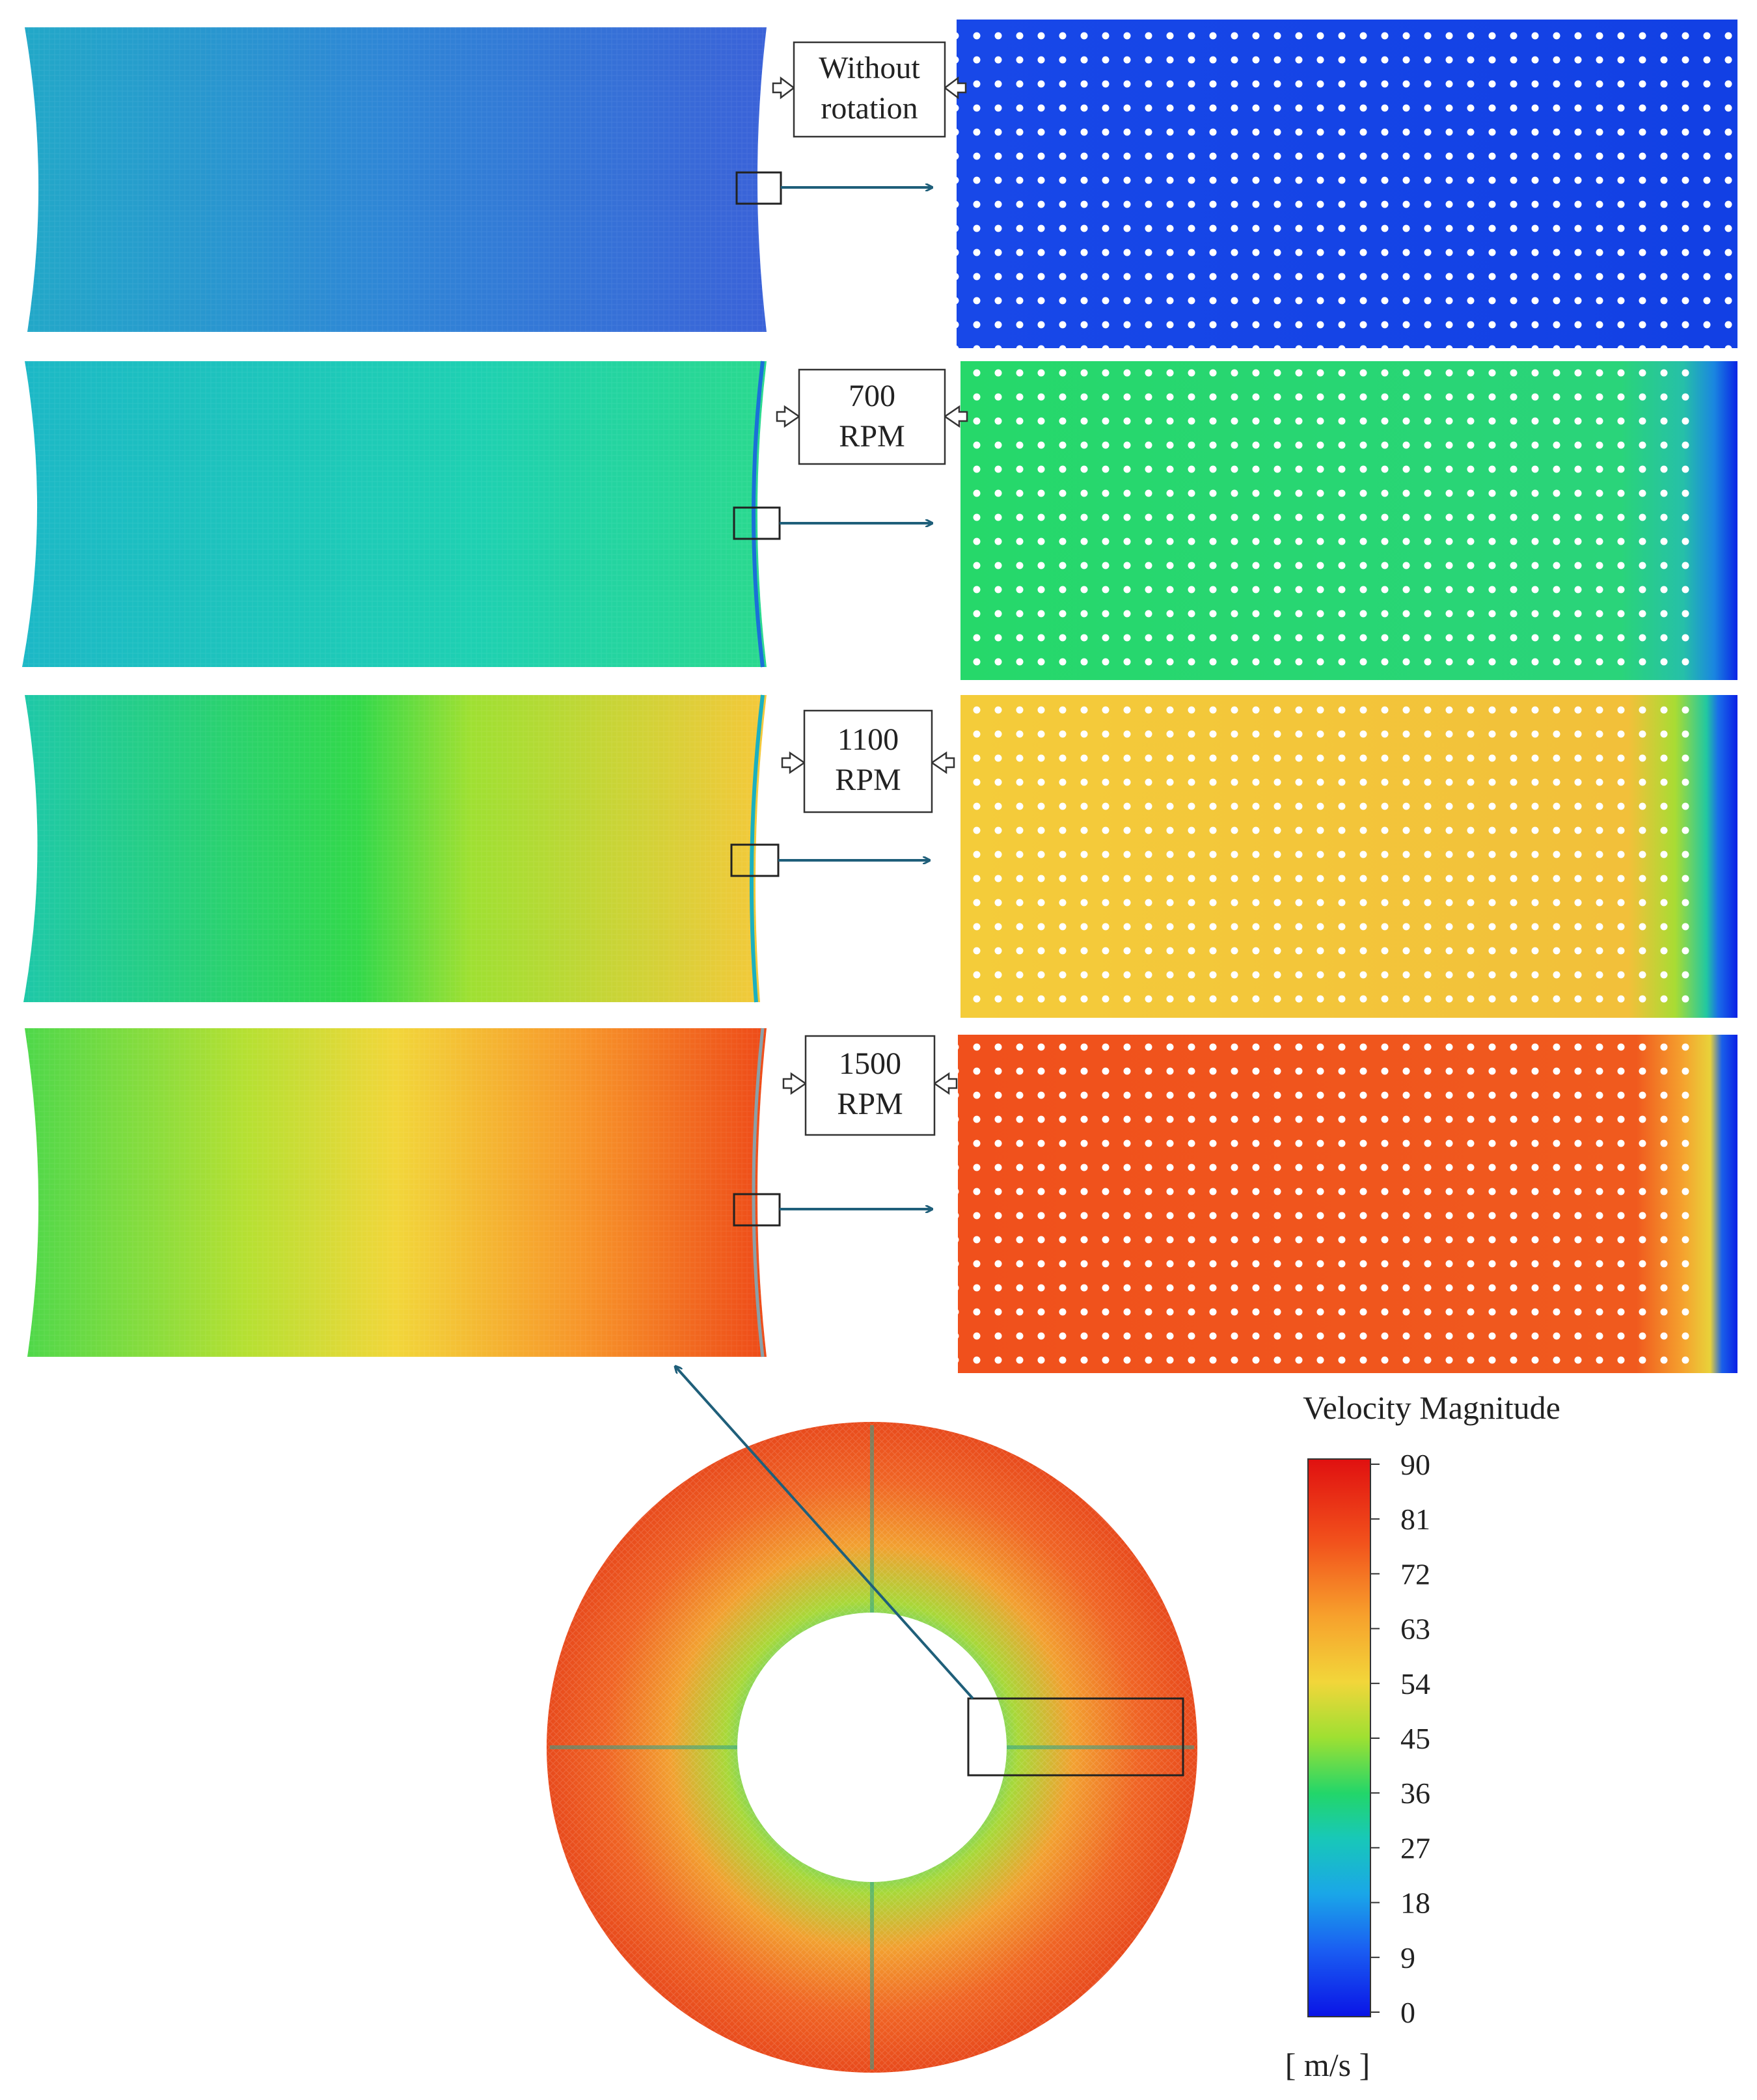 The height and width of the screenshot is (2100, 1757). What do you see at coordinates (870, 68) in the screenshot?
I see `label-line1: Without` at bounding box center [870, 68].